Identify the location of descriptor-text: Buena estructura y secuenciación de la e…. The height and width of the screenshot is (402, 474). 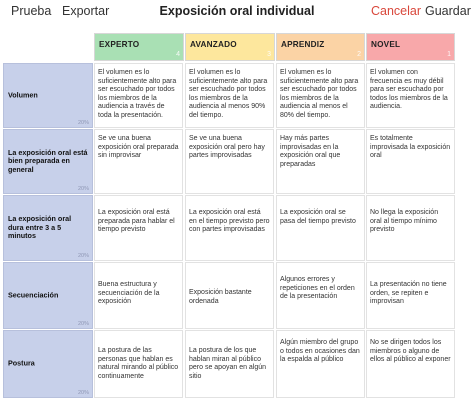
(129, 293).